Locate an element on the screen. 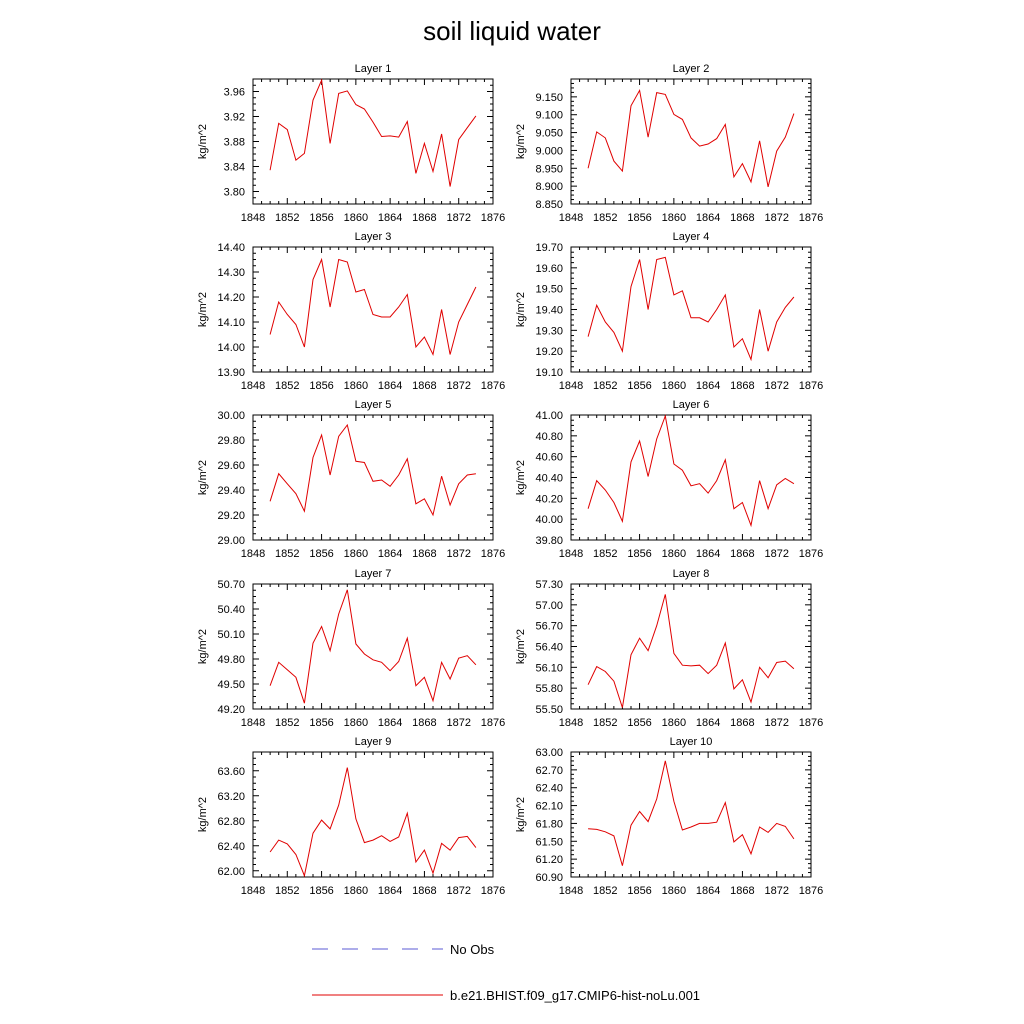  y-tick-label: 29.80 is located at coordinates (231, 441).